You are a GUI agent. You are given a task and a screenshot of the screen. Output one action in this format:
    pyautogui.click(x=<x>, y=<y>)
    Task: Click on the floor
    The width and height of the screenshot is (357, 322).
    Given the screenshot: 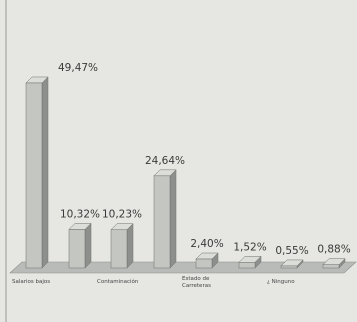 What is the action you would take?
    pyautogui.click(x=183, y=267)
    